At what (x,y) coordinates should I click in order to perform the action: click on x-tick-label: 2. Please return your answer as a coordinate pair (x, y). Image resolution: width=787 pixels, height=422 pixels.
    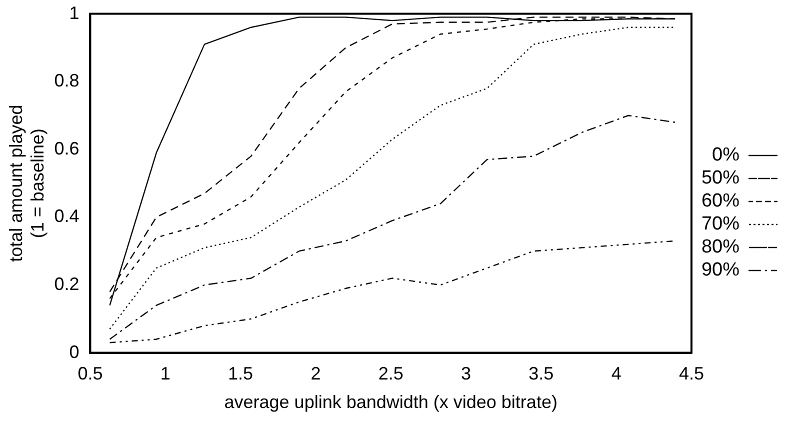
    Looking at the image, I should click on (315, 374).